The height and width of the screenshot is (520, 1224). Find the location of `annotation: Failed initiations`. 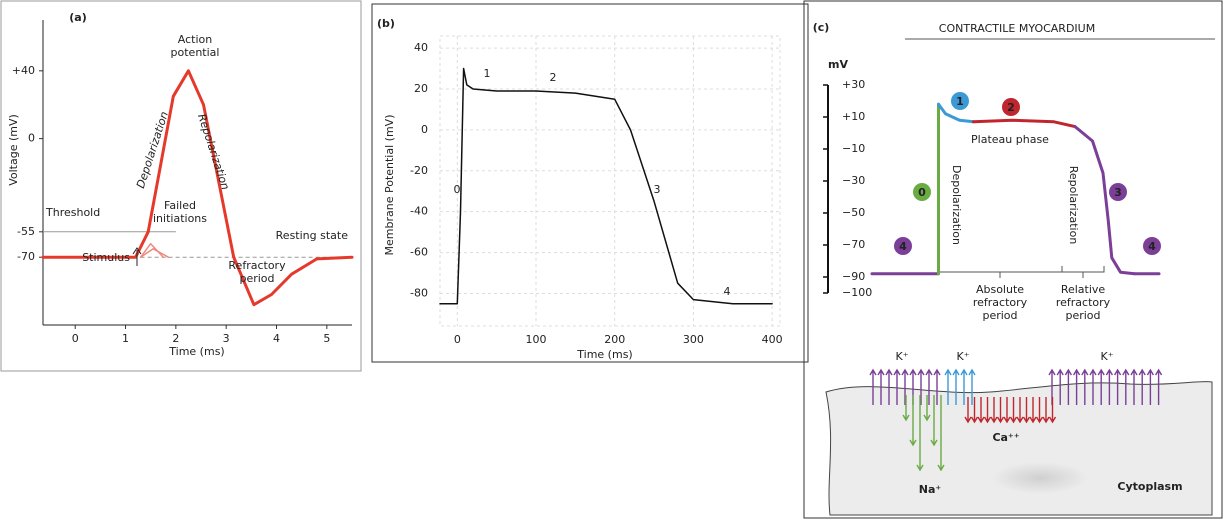

annotation: Failed initiations is located at coordinates (180, 212).